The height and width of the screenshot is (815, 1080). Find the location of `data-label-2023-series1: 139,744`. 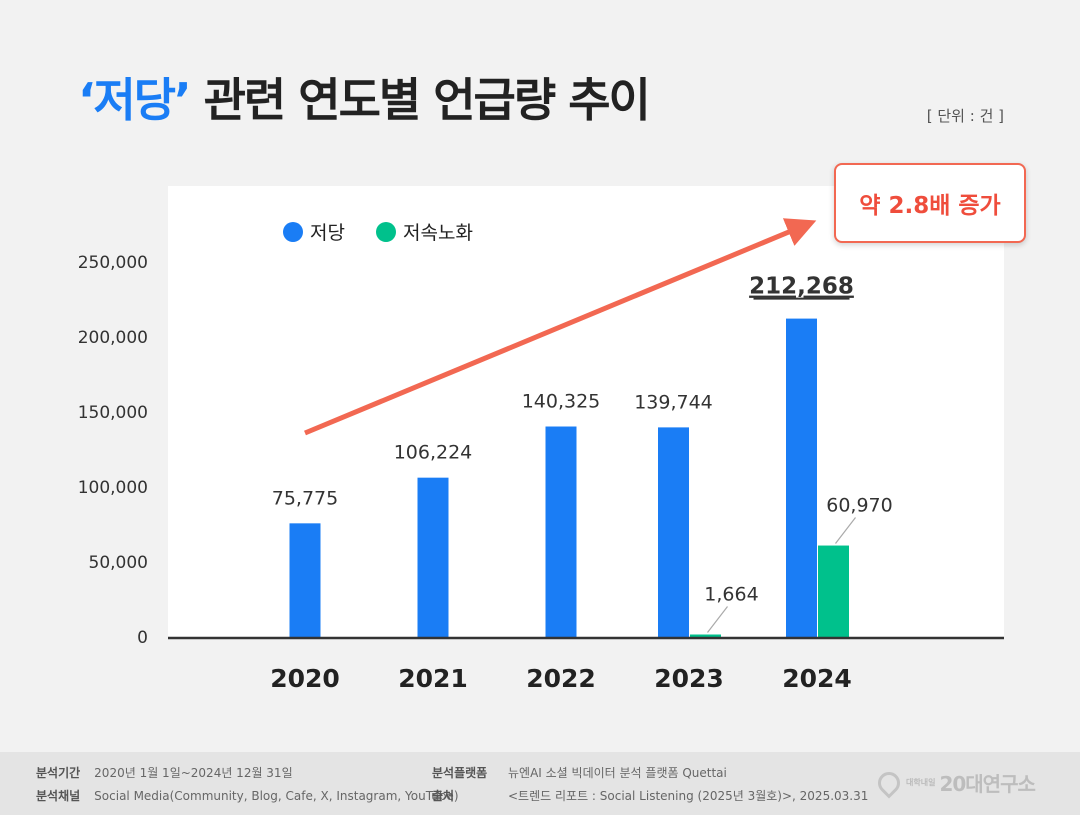

data-label-2023-series1: 139,744 is located at coordinates (673, 402).